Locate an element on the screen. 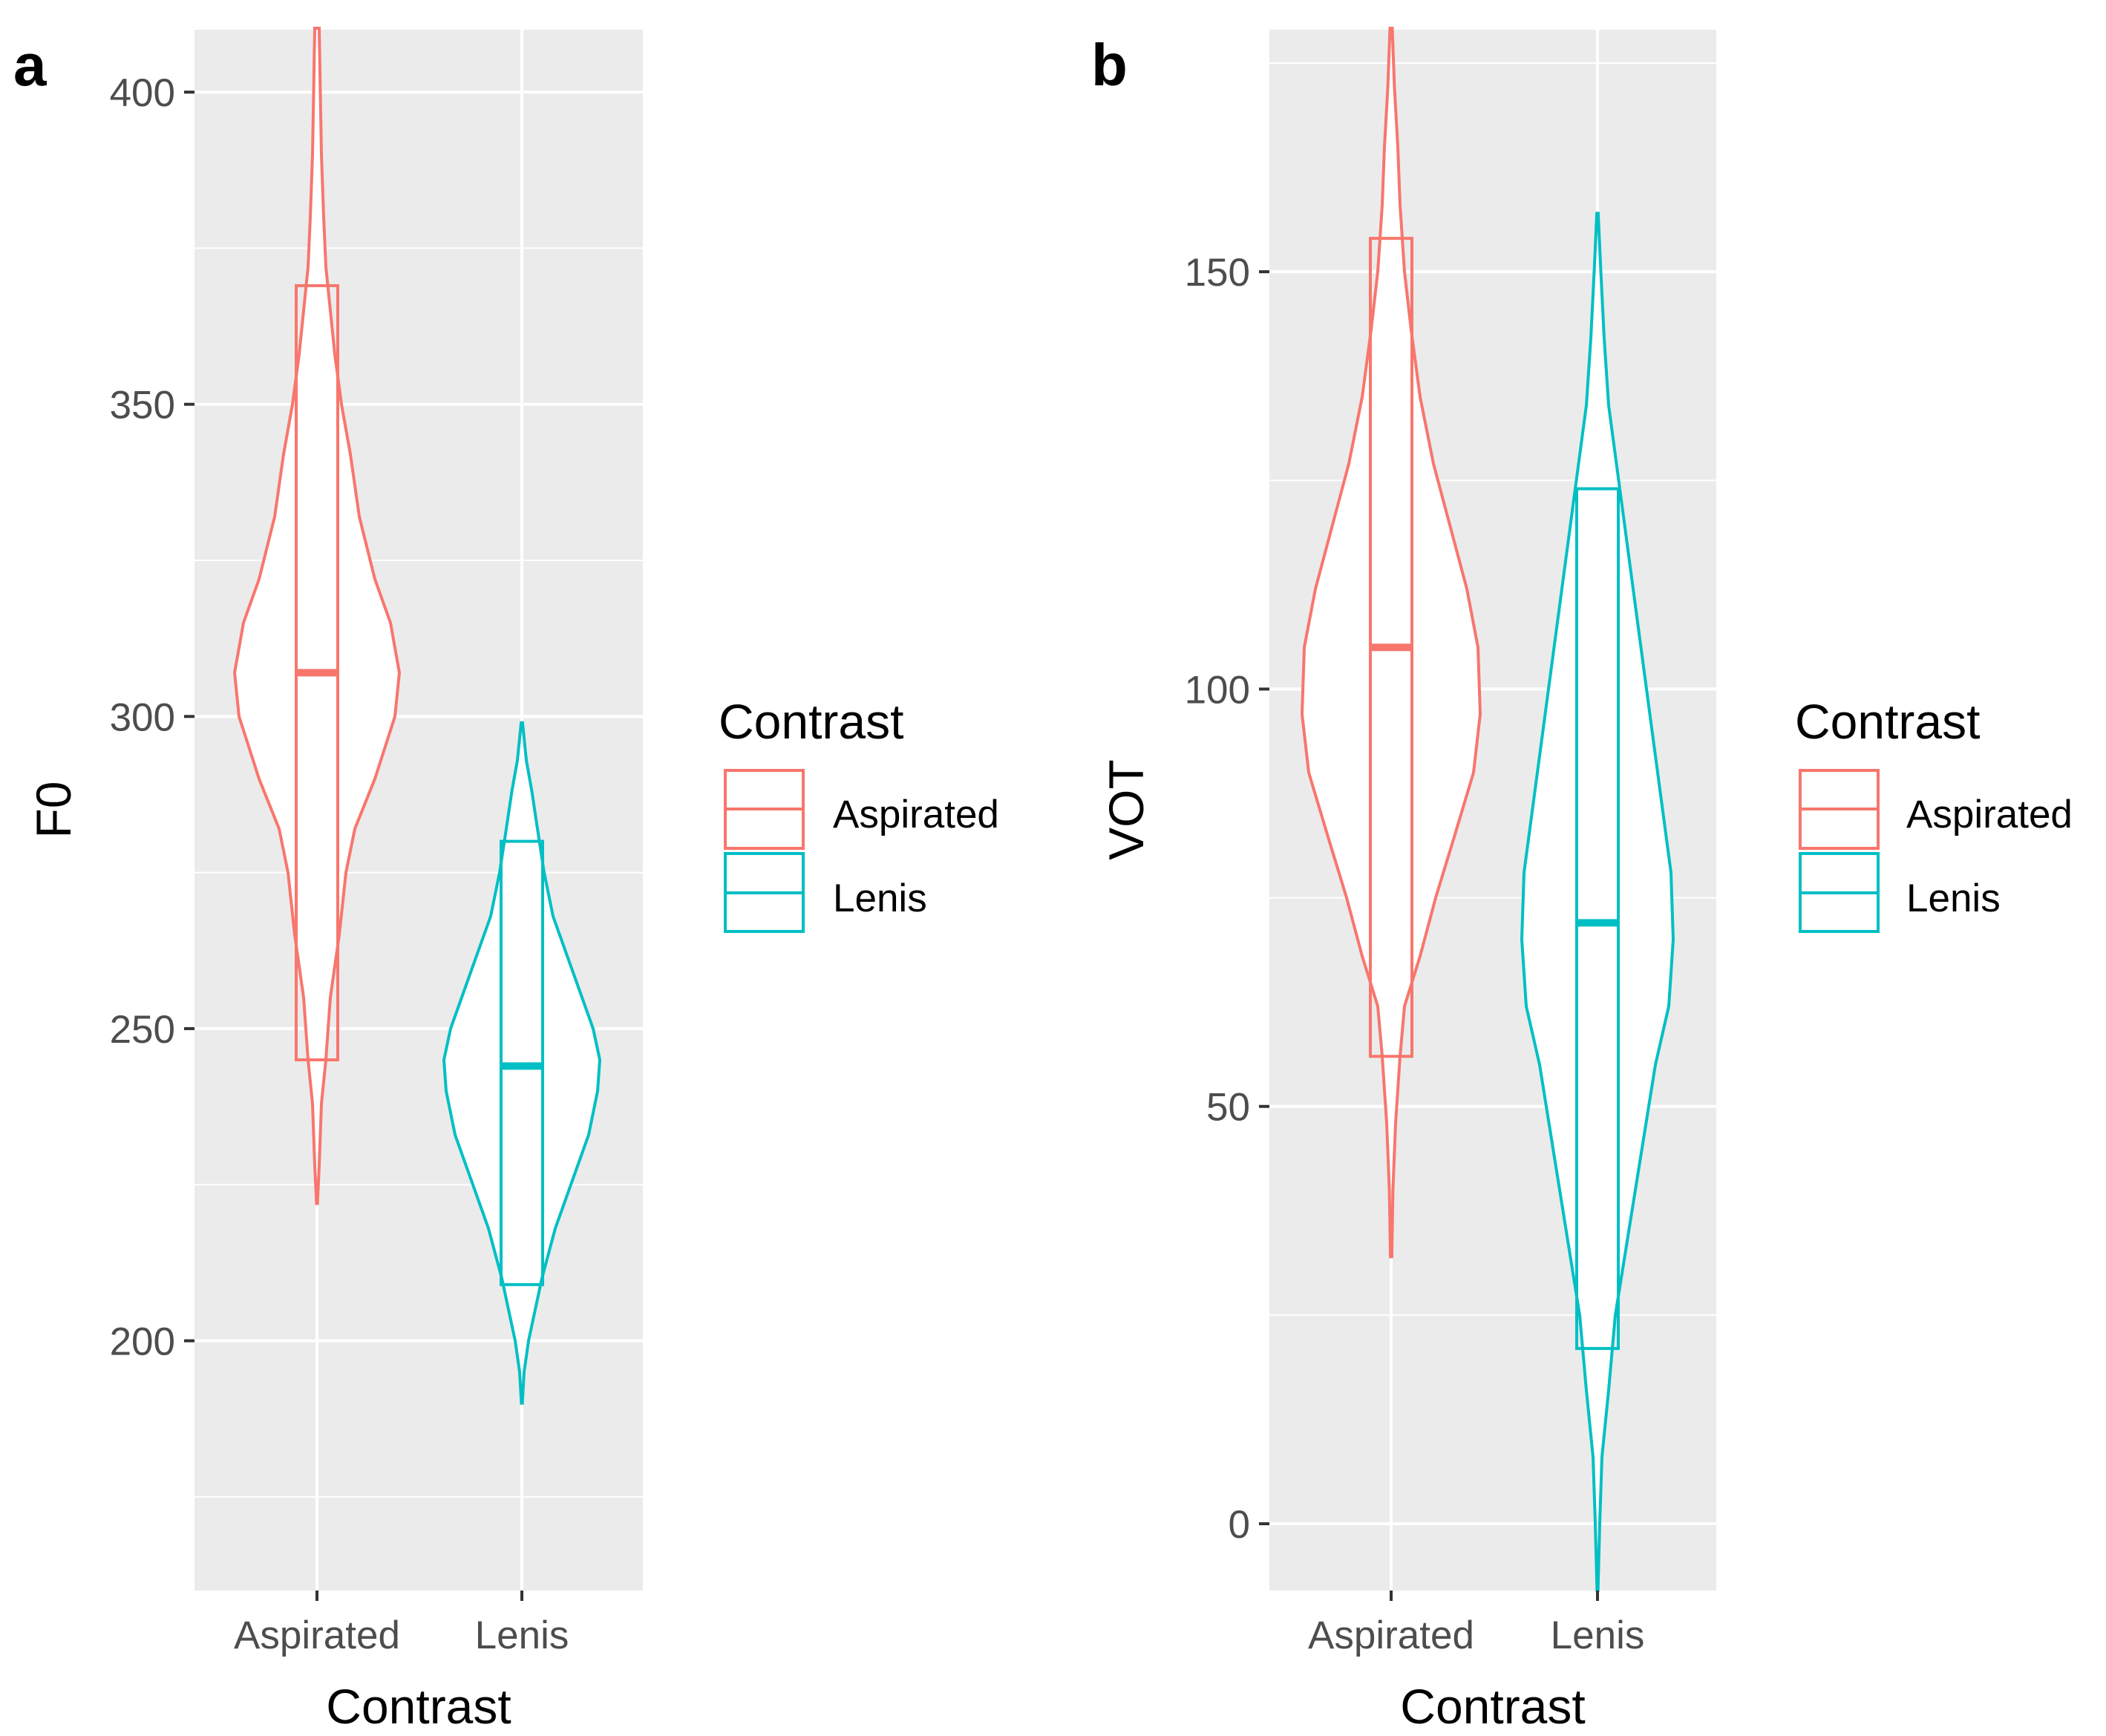 The width and height of the screenshot is (2106, 1736). legend-b-label-aspirated: Aspirated is located at coordinates (1989, 814).